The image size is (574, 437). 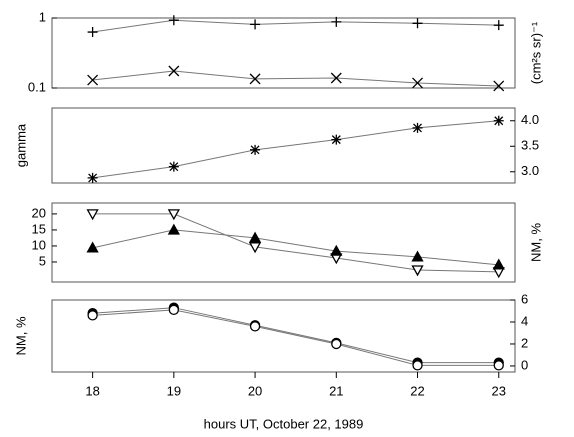 I want to click on y-tick-label: 5, so click(x=42, y=260).